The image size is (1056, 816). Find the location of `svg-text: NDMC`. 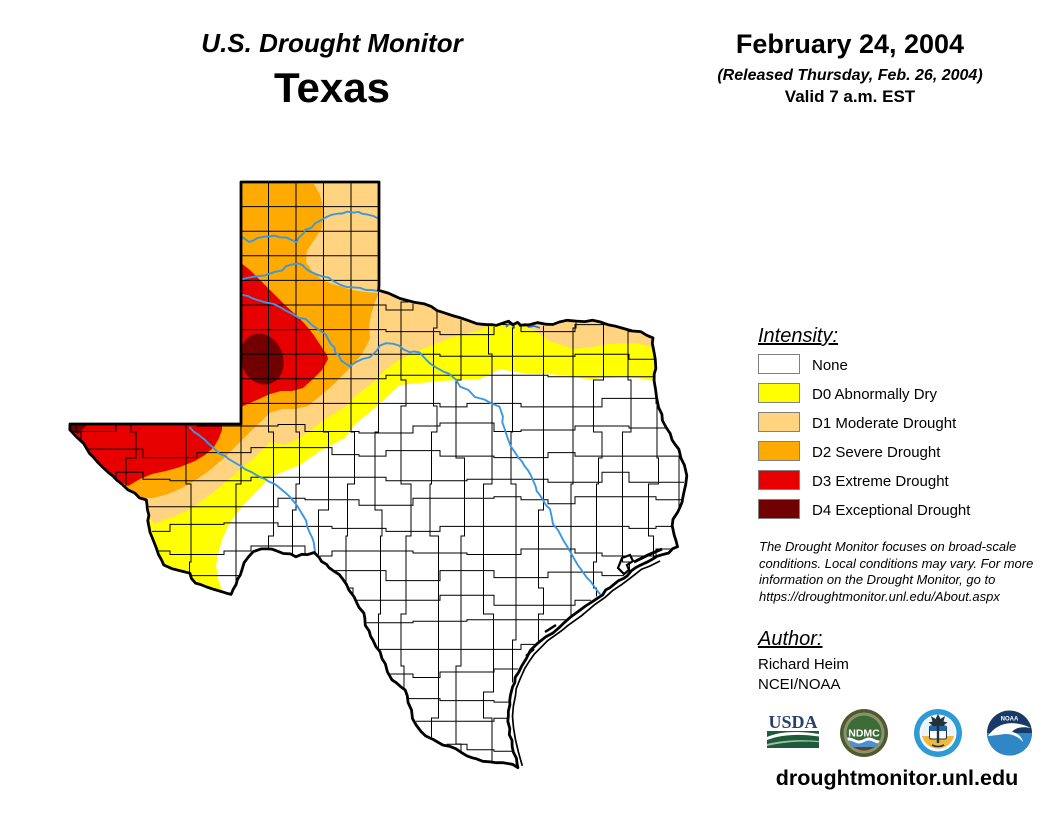

svg-text: NDMC is located at coordinates (864, 734).